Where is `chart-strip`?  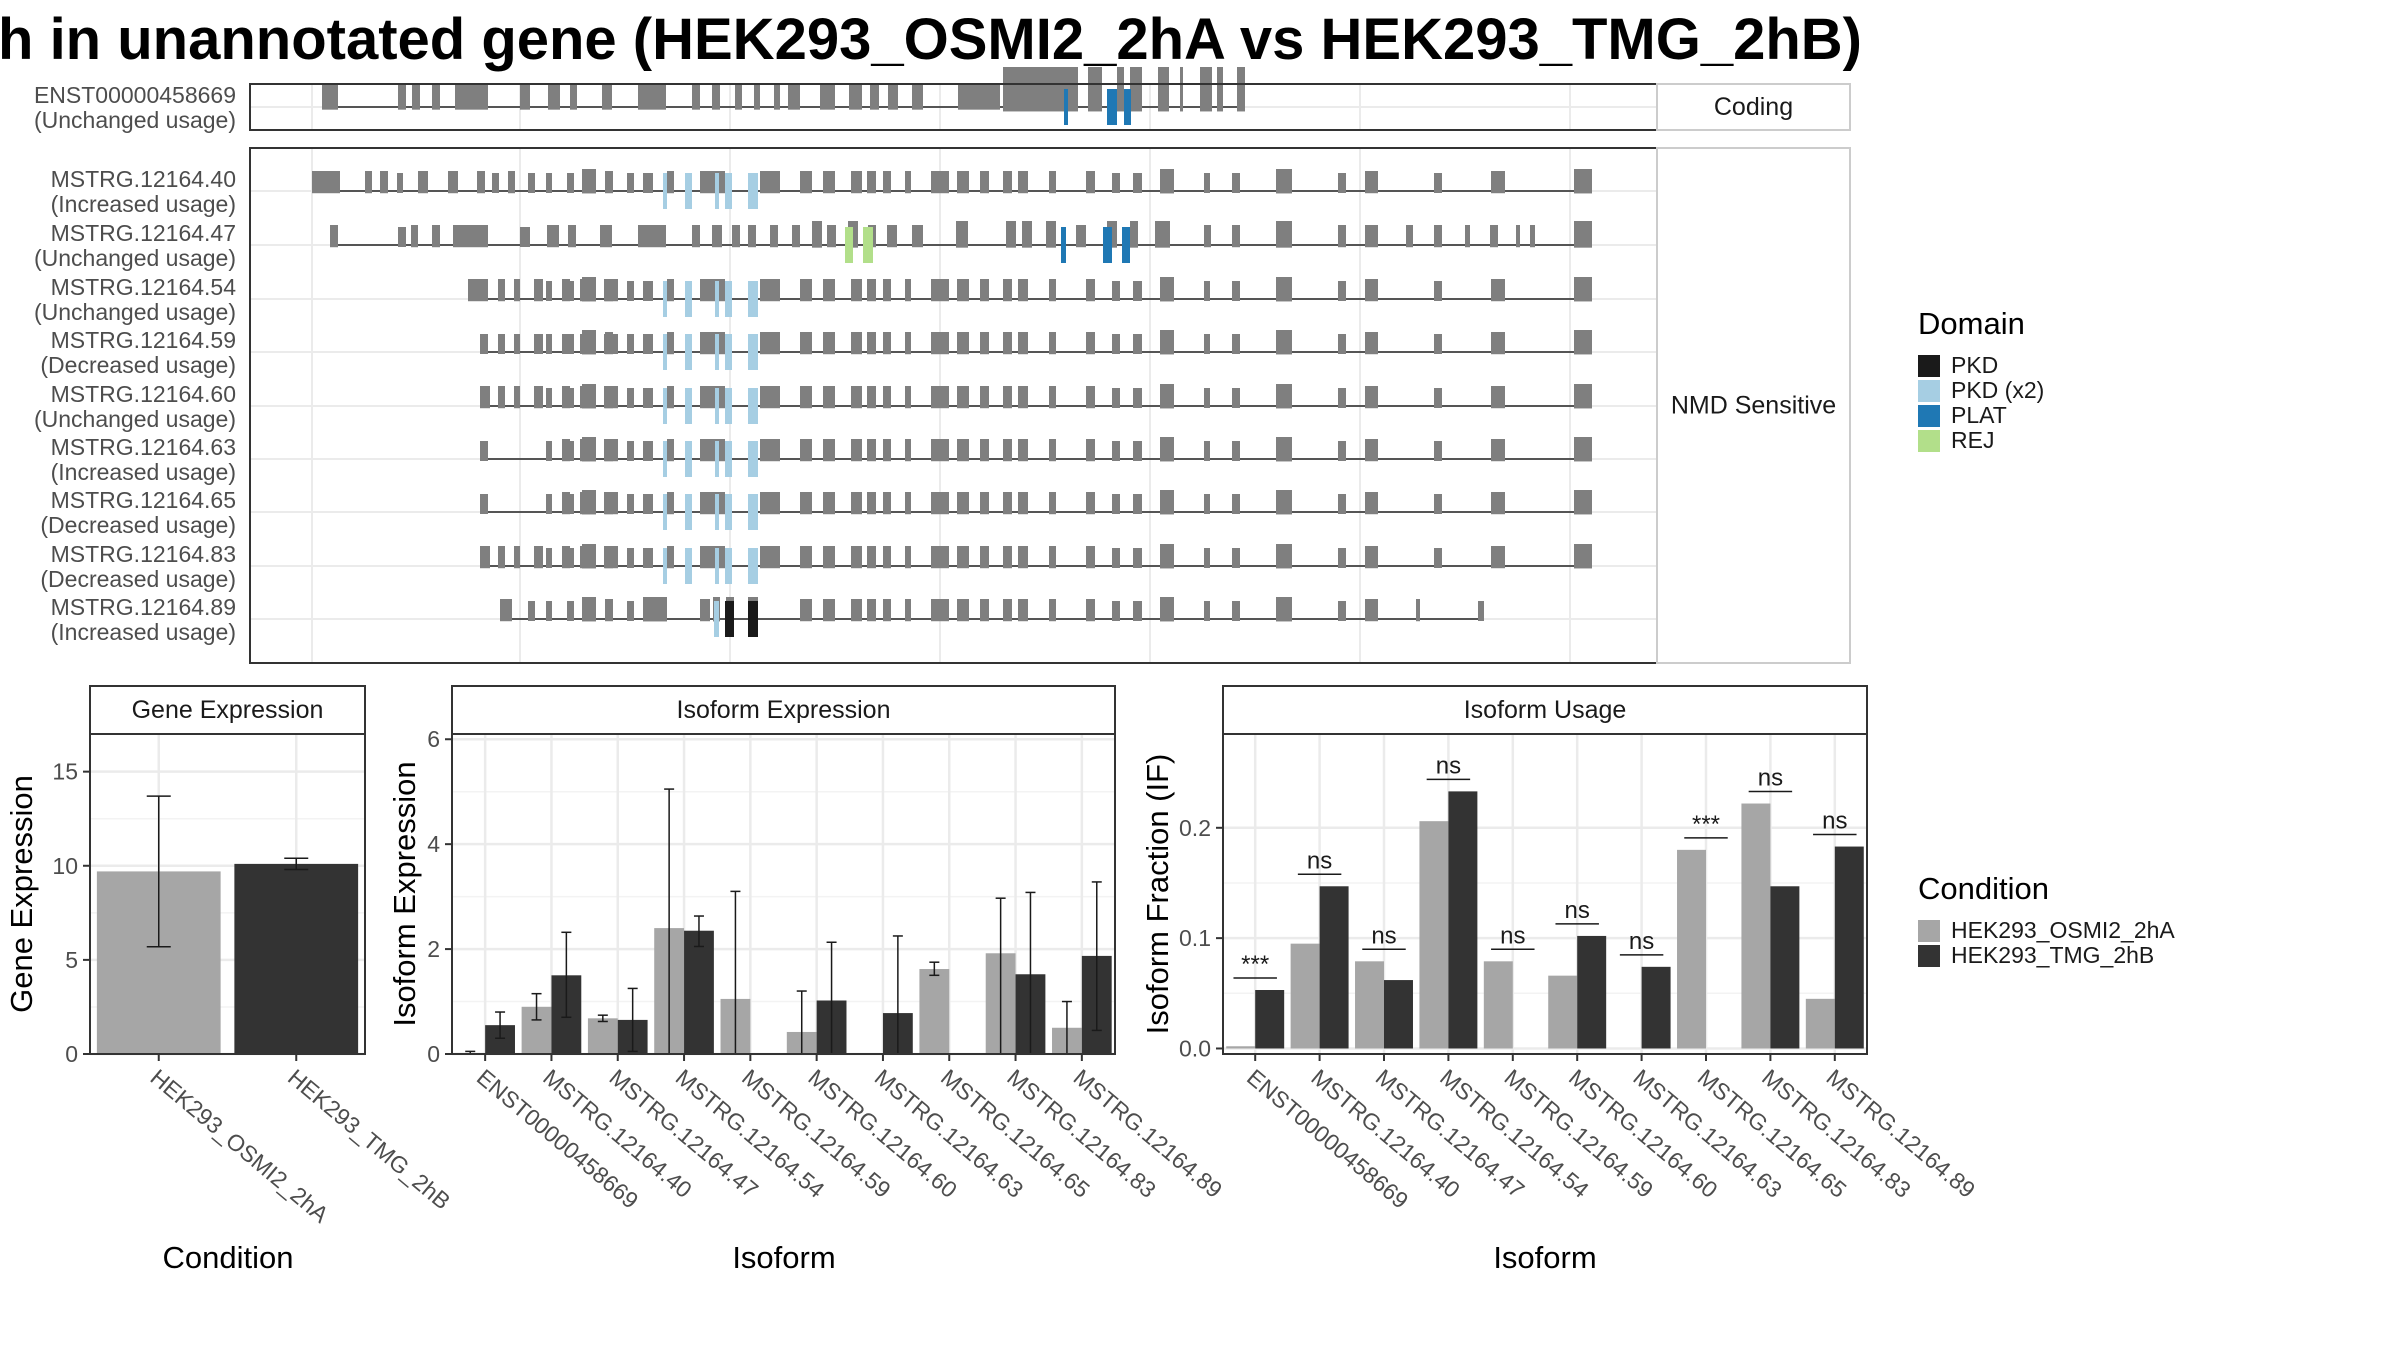
chart-strip is located at coordinates (783, 710).